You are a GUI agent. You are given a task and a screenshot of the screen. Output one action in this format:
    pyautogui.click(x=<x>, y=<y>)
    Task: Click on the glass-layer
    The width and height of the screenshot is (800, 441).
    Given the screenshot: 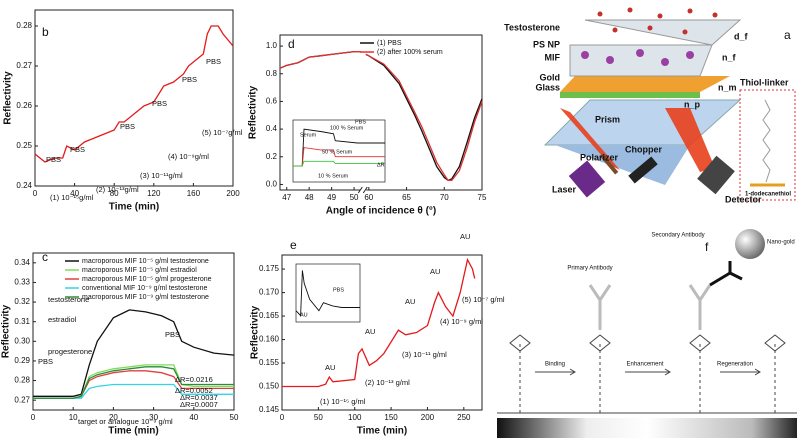 What is the action you would take?
    pyautogui.click(x=630, y=95)
    